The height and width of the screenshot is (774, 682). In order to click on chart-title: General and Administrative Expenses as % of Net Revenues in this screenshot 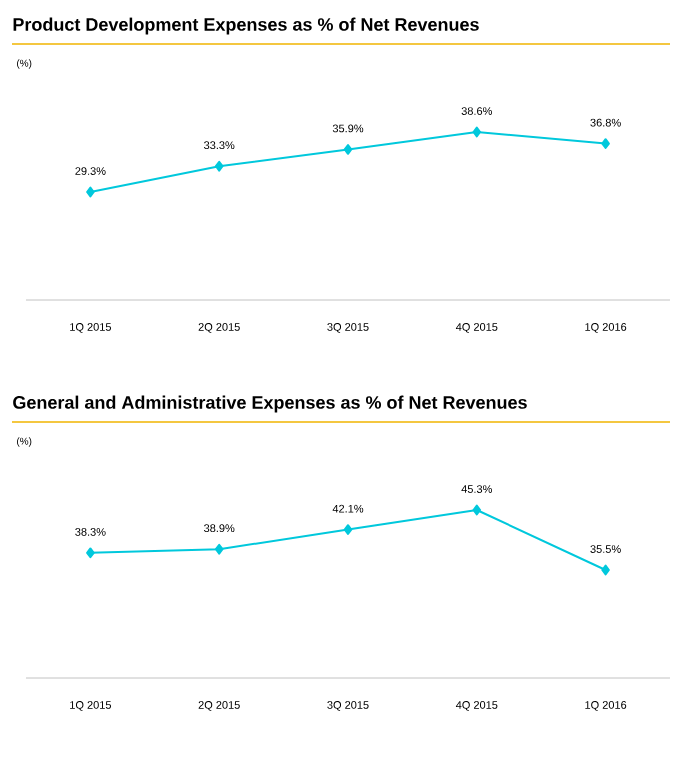, I will do `click(270, 404)`.